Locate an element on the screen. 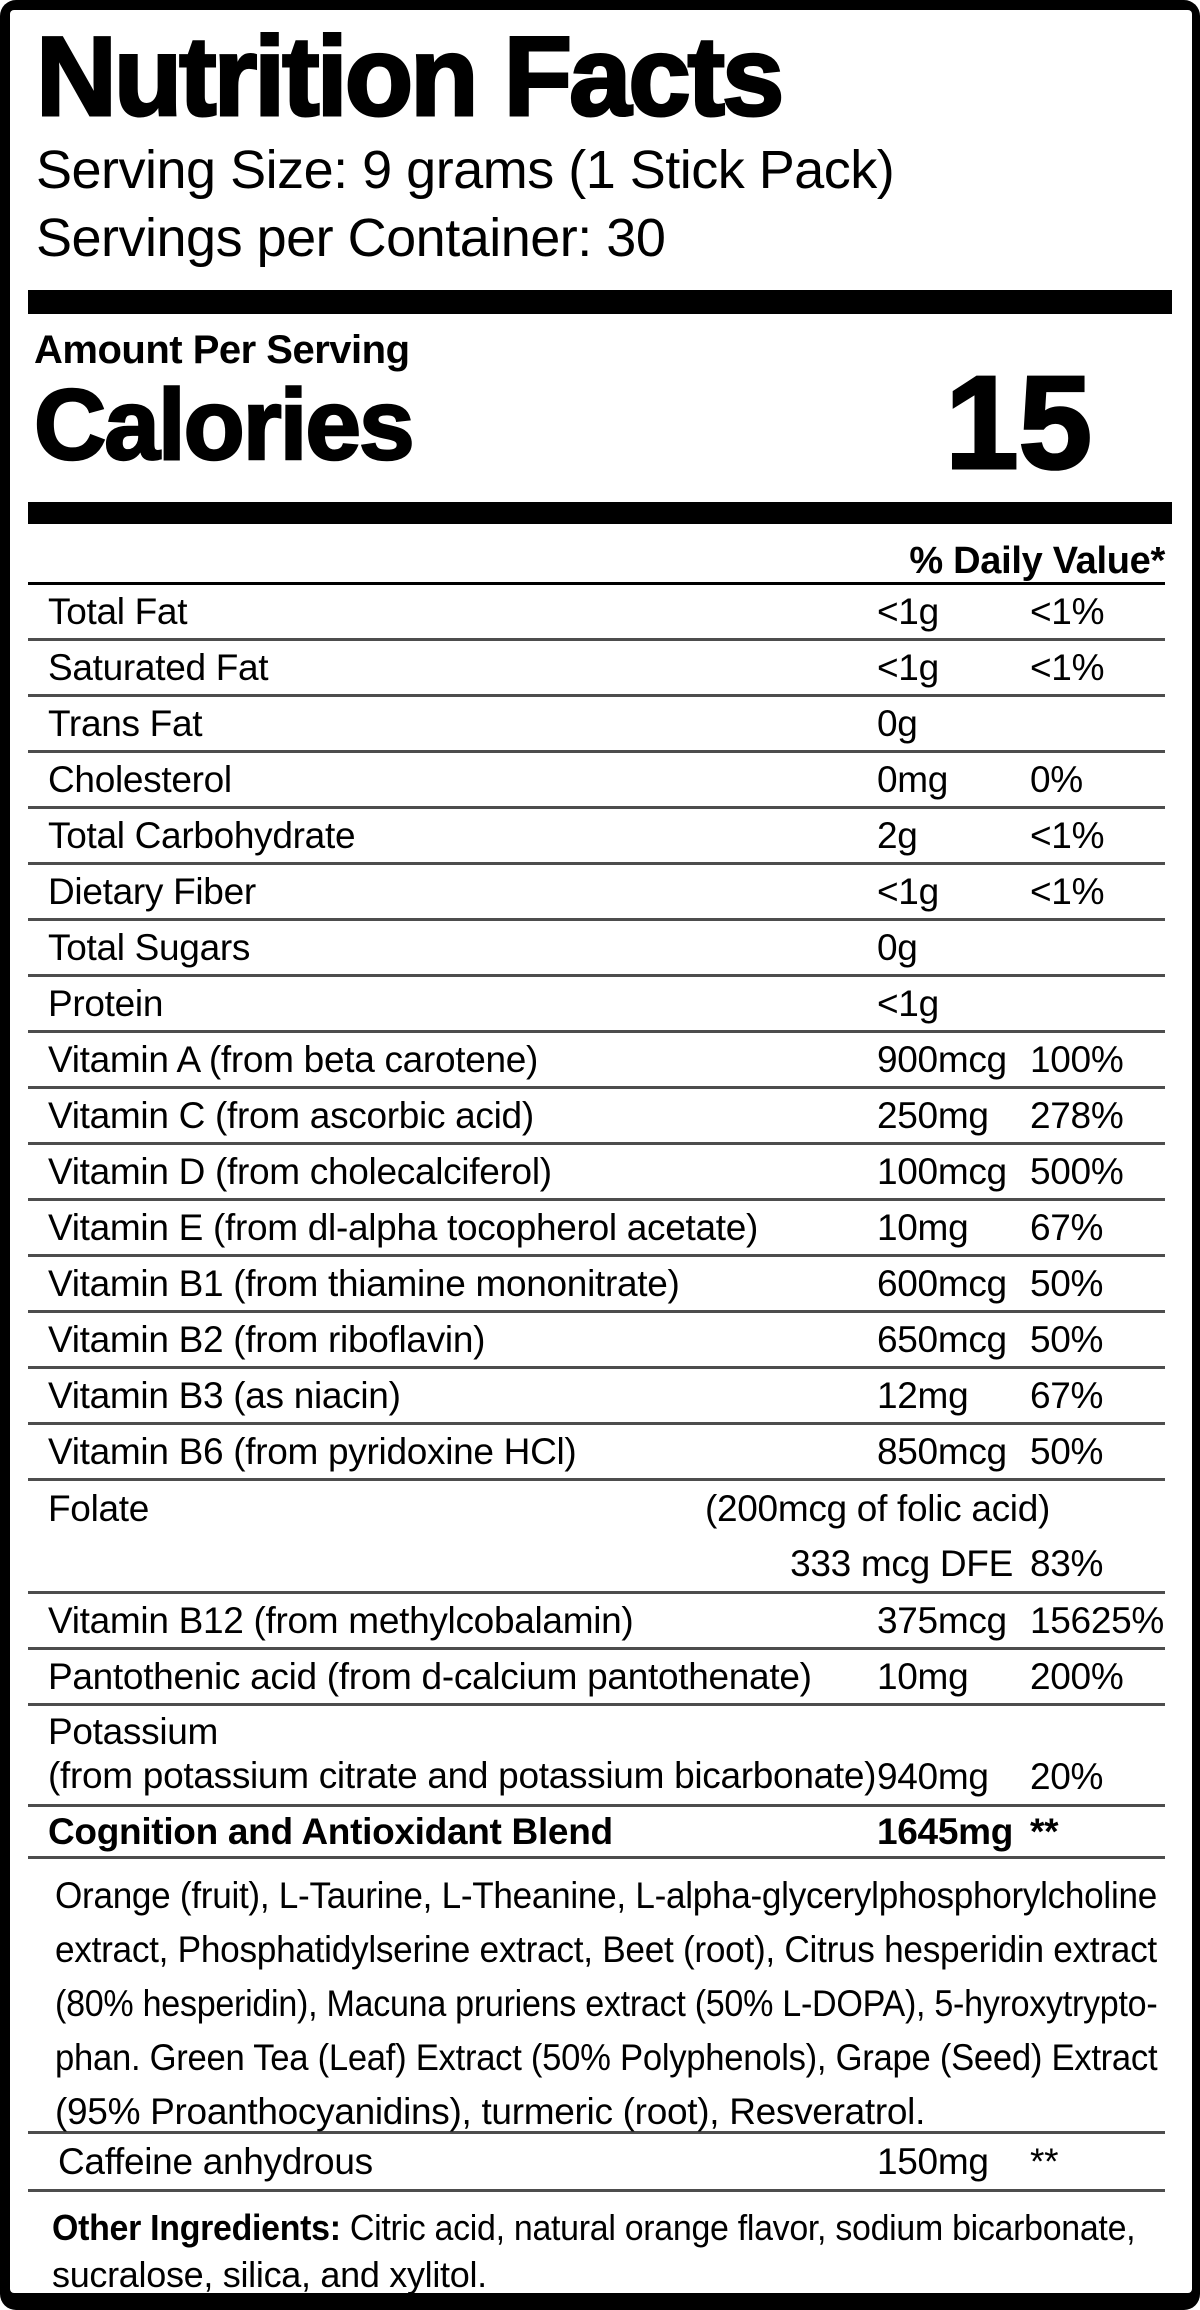  nutrient-dv: 500% is located at coordinates (1077, 1171).